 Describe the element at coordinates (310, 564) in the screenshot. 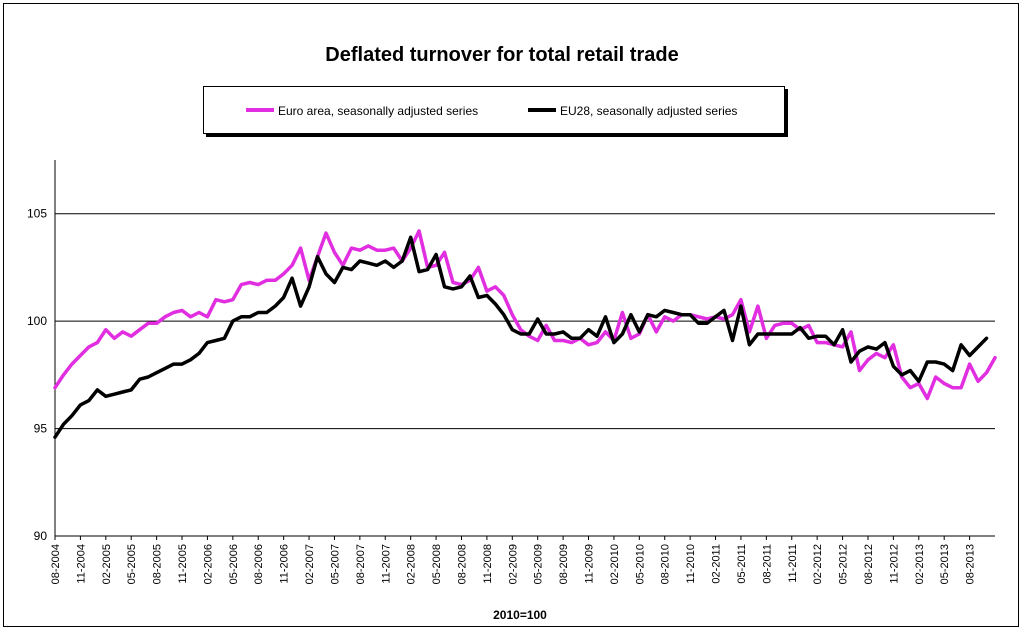

I see `x-tick-label-02-2007: 02-2007` at that location.